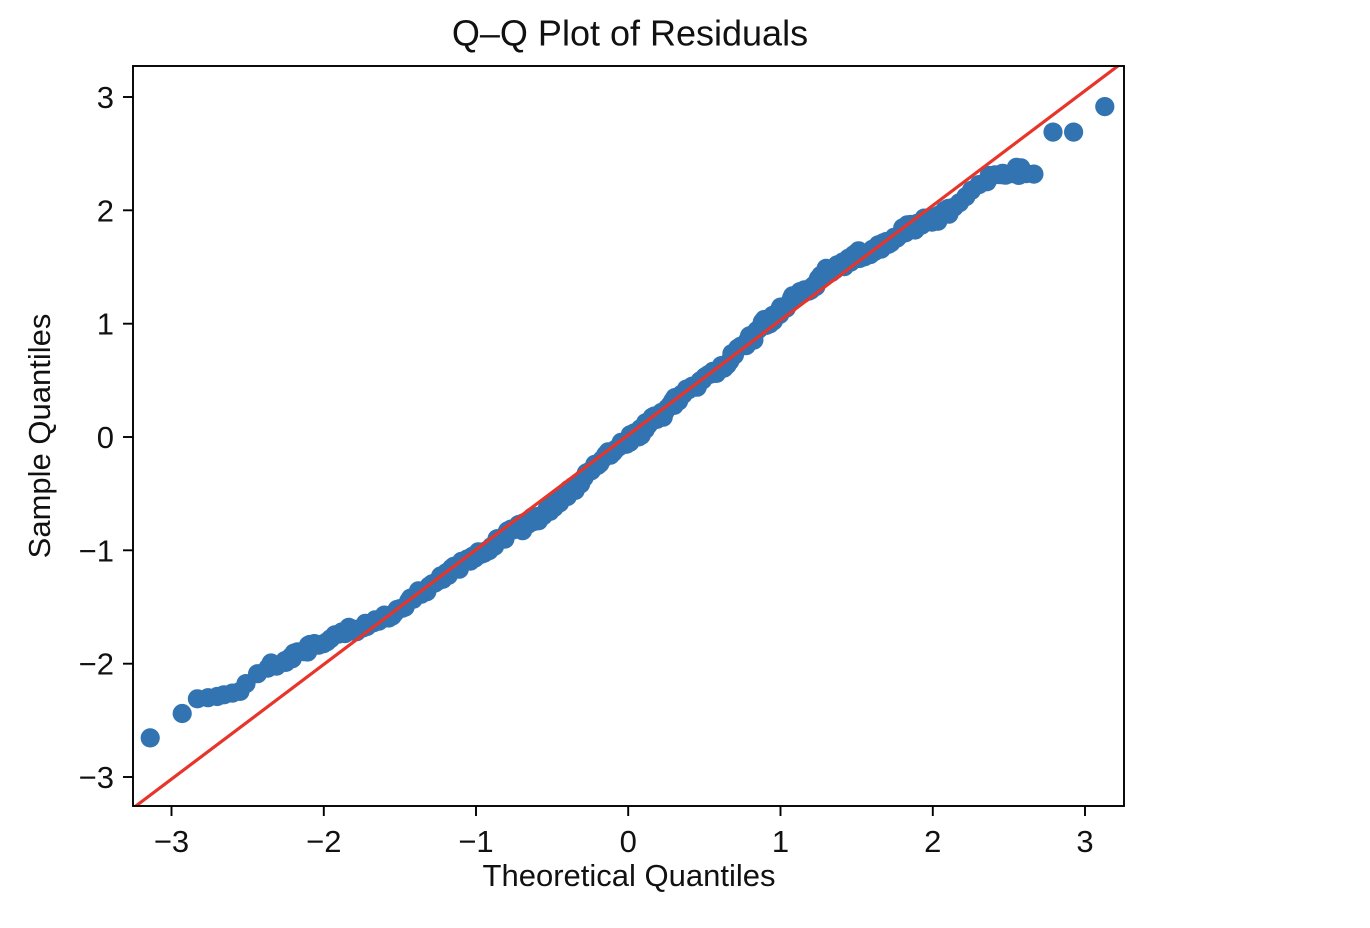  Describe the element at coordinates (629, 875) in the screenshot. I see `svg-text: Theoretical Quantiles` at that location.